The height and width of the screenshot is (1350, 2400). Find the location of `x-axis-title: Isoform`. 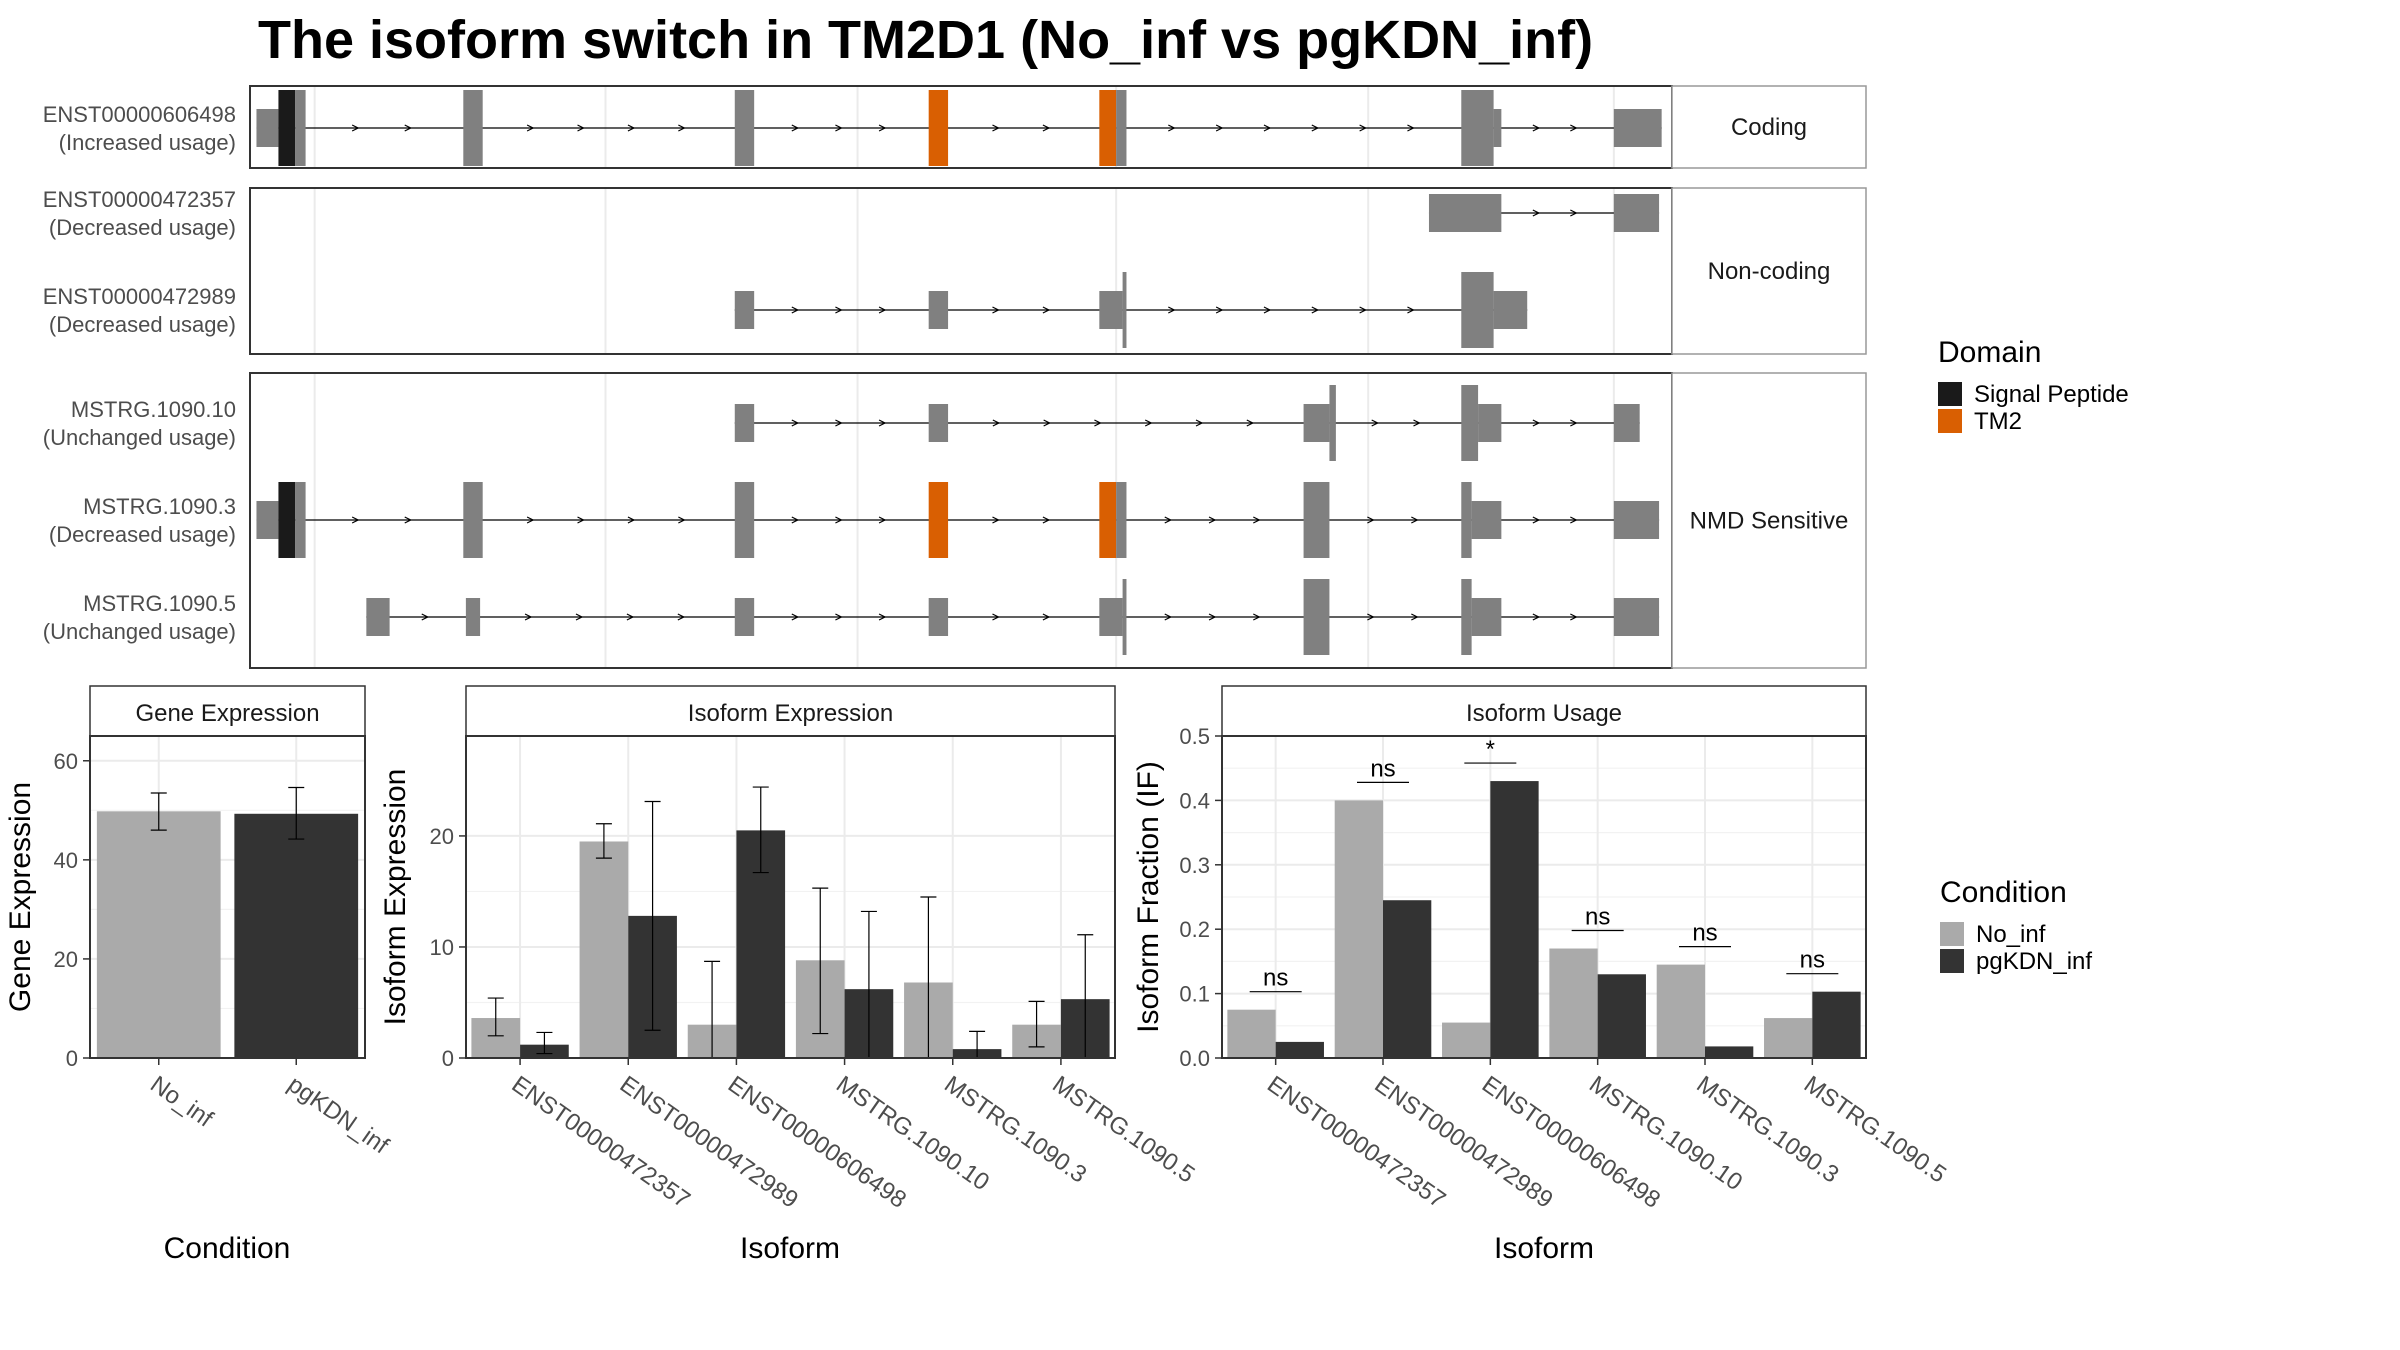

x-axis-title: Isoform is located at coordinates (1544, 1248).